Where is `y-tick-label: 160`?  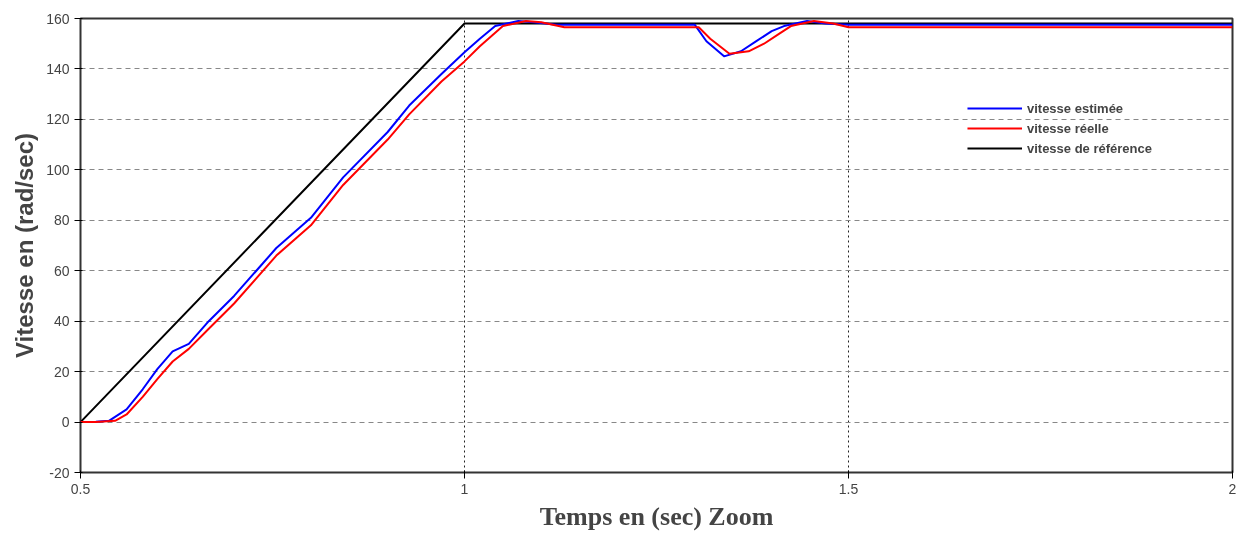
y-tick-label: 160 is located at coordinates (58, 18).